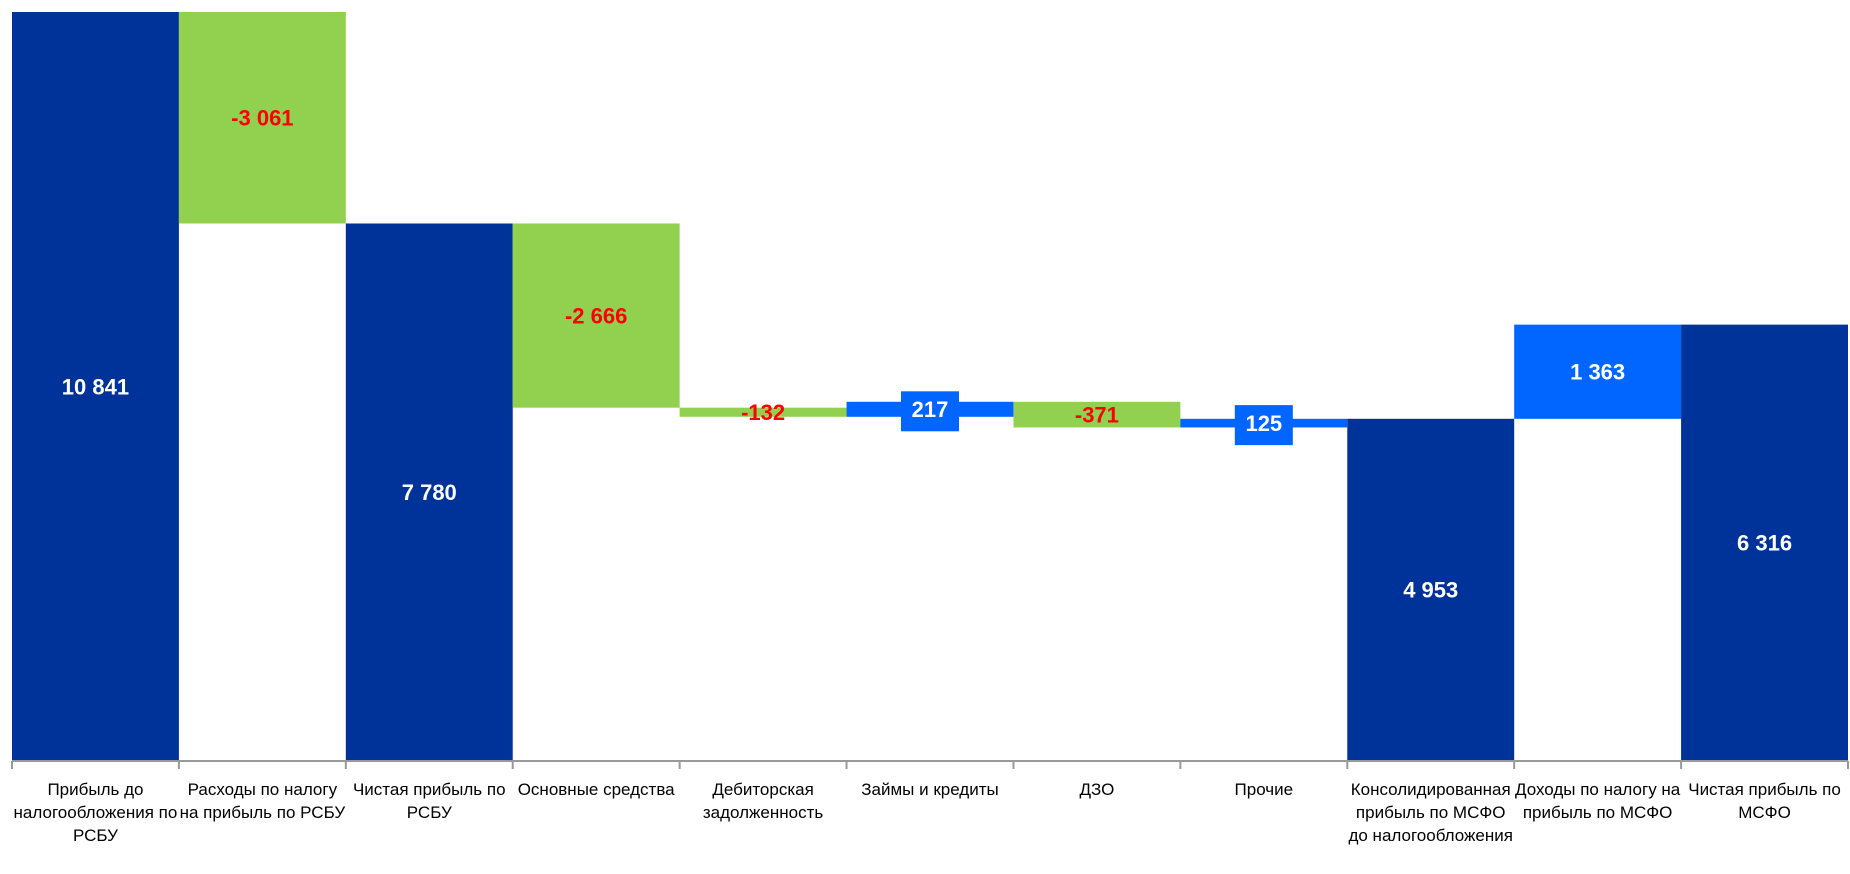  What do you see at coordinates (763, 801) in the screenshot?
I see `x-tick-label: Дебиторская задолженность` at bounding box center [763, 801].